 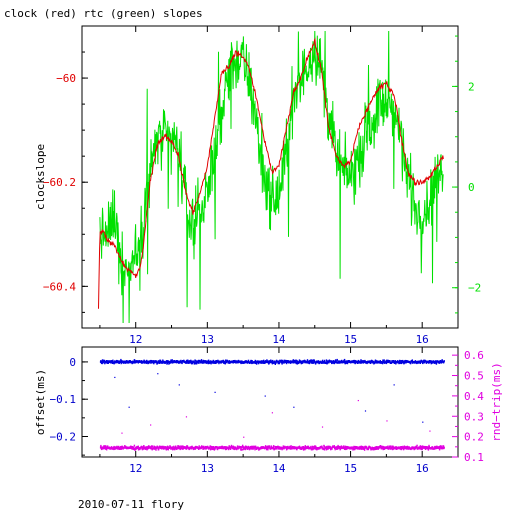 I want to click on footer-caption: 2010-07-11 flory, so click(x=131, y=504).